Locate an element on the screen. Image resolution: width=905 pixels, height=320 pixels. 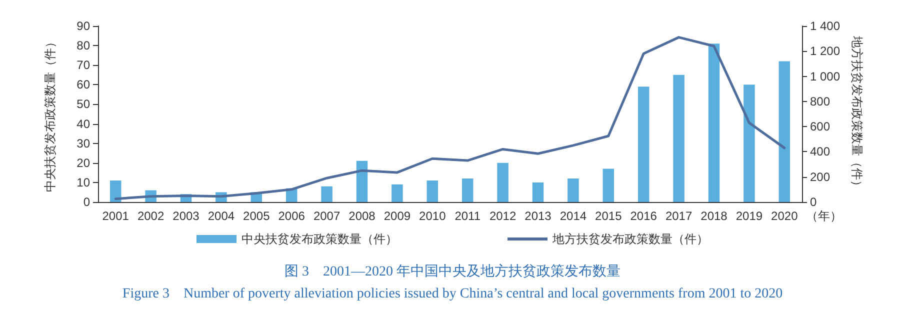
y-tick-label: 0 is located at coordinates (86, 202).